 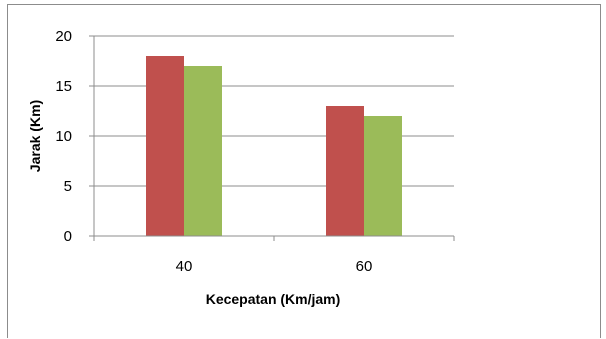 What do you see at coordinates (364, 266) in the screenshot?
I see `x-tick-label: 60` at bounding box center [364, 266].